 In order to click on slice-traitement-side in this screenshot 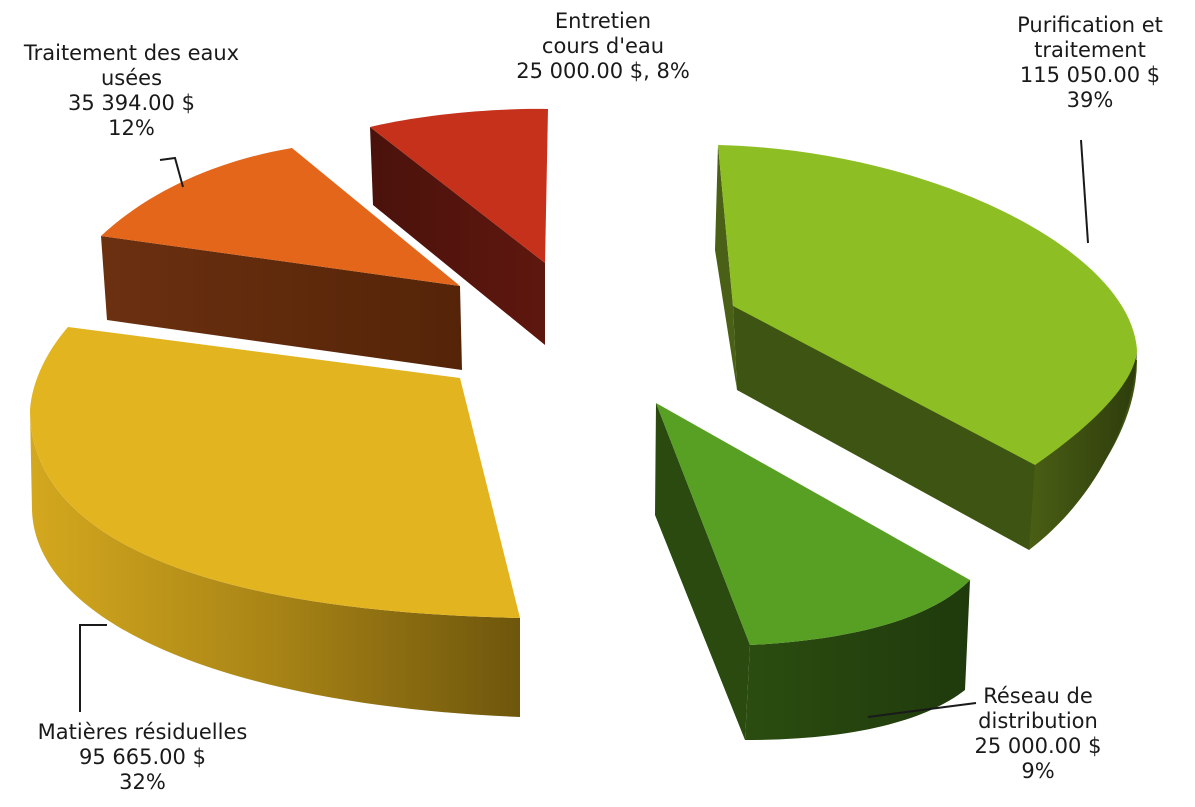, I will do `click(281, 303)`.